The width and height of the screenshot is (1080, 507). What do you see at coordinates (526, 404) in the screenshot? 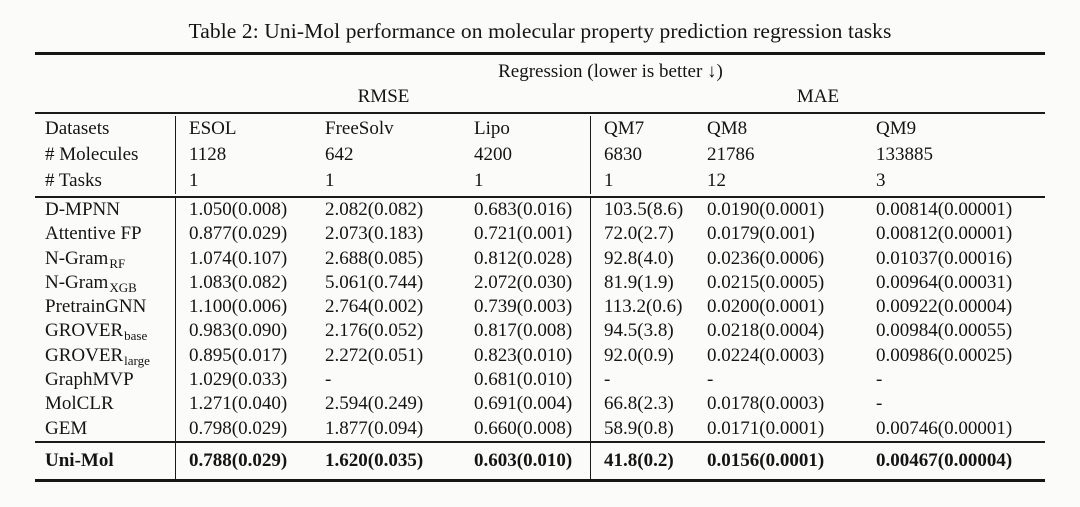
I see `metric-value: 0.691(0.004)` at bounding box center [526, 404].